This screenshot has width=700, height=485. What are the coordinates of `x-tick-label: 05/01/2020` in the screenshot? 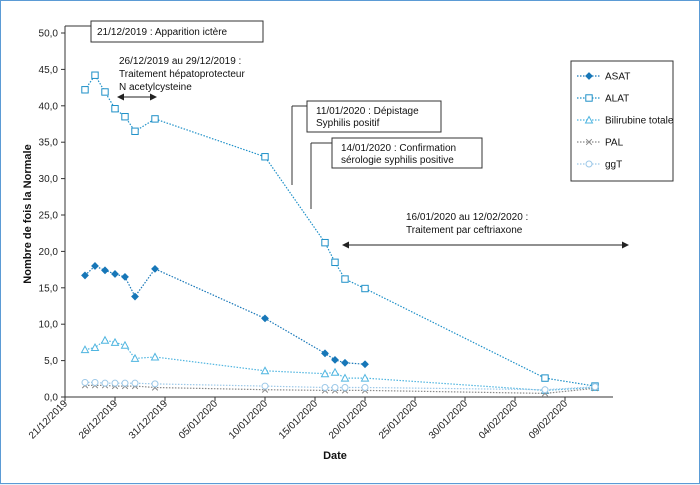 It's located at (198, 419).